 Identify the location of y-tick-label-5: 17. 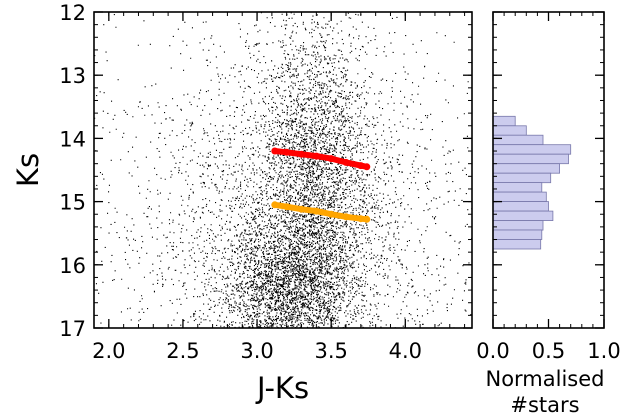
(72, 329).